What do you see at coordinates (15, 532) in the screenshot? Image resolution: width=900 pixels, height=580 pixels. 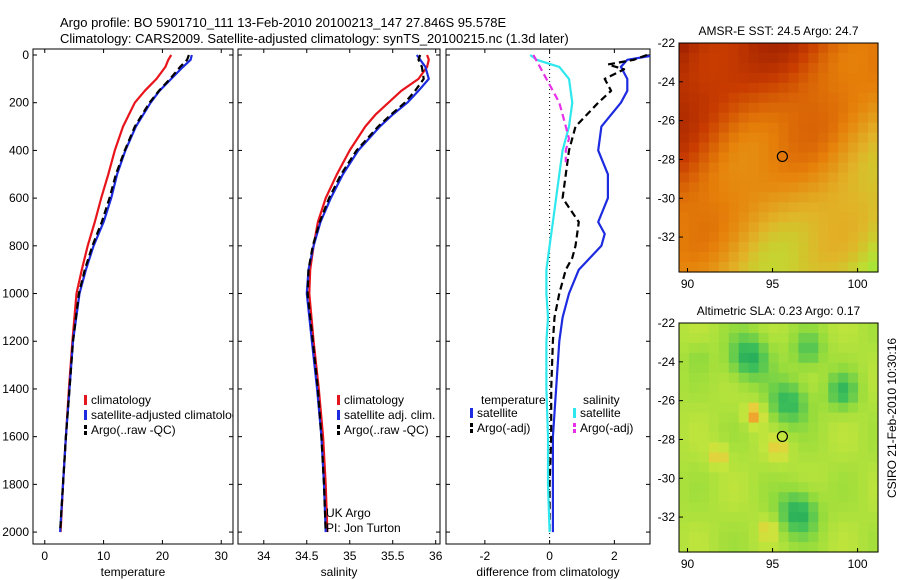 I see `y-tick-label: 2000` at bounding box center [15, 532].